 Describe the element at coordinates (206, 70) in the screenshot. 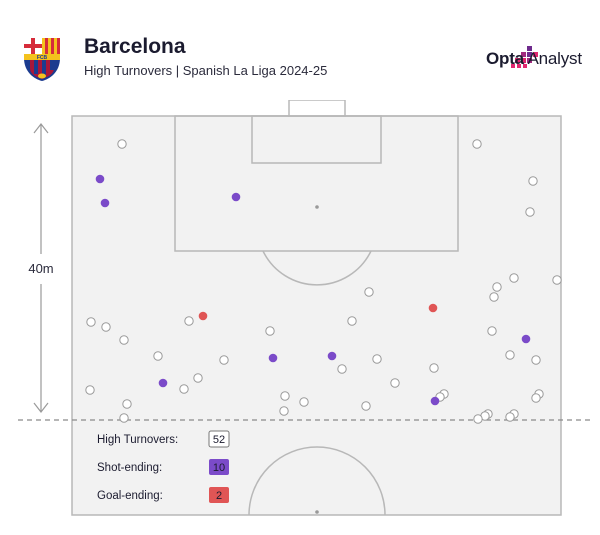

I see `chart-subtitle: High Turnovers | Spanish La Liga 2024-25` at that location.